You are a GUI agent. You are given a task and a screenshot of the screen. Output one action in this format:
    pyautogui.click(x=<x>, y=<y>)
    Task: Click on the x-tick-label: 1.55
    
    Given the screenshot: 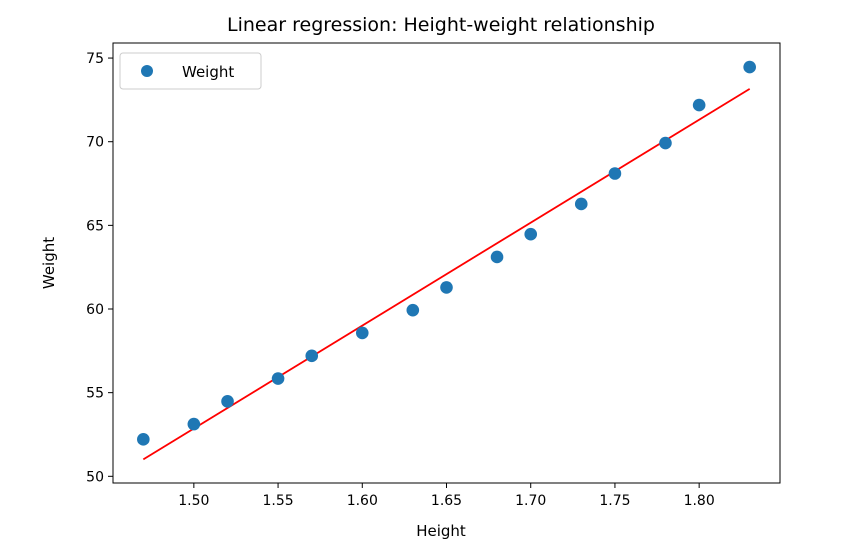 What is the action you would take?
    pyautogui.click(x=277, y=501)
    